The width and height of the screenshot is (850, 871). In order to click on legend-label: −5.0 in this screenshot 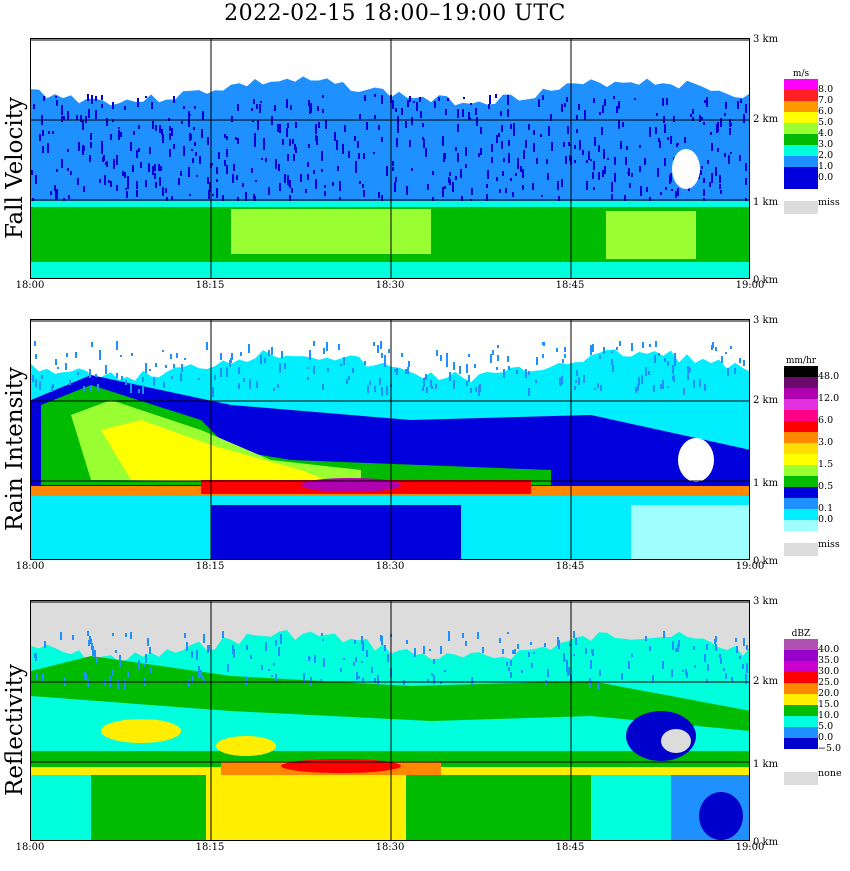, I will do `click(830, 748)`.